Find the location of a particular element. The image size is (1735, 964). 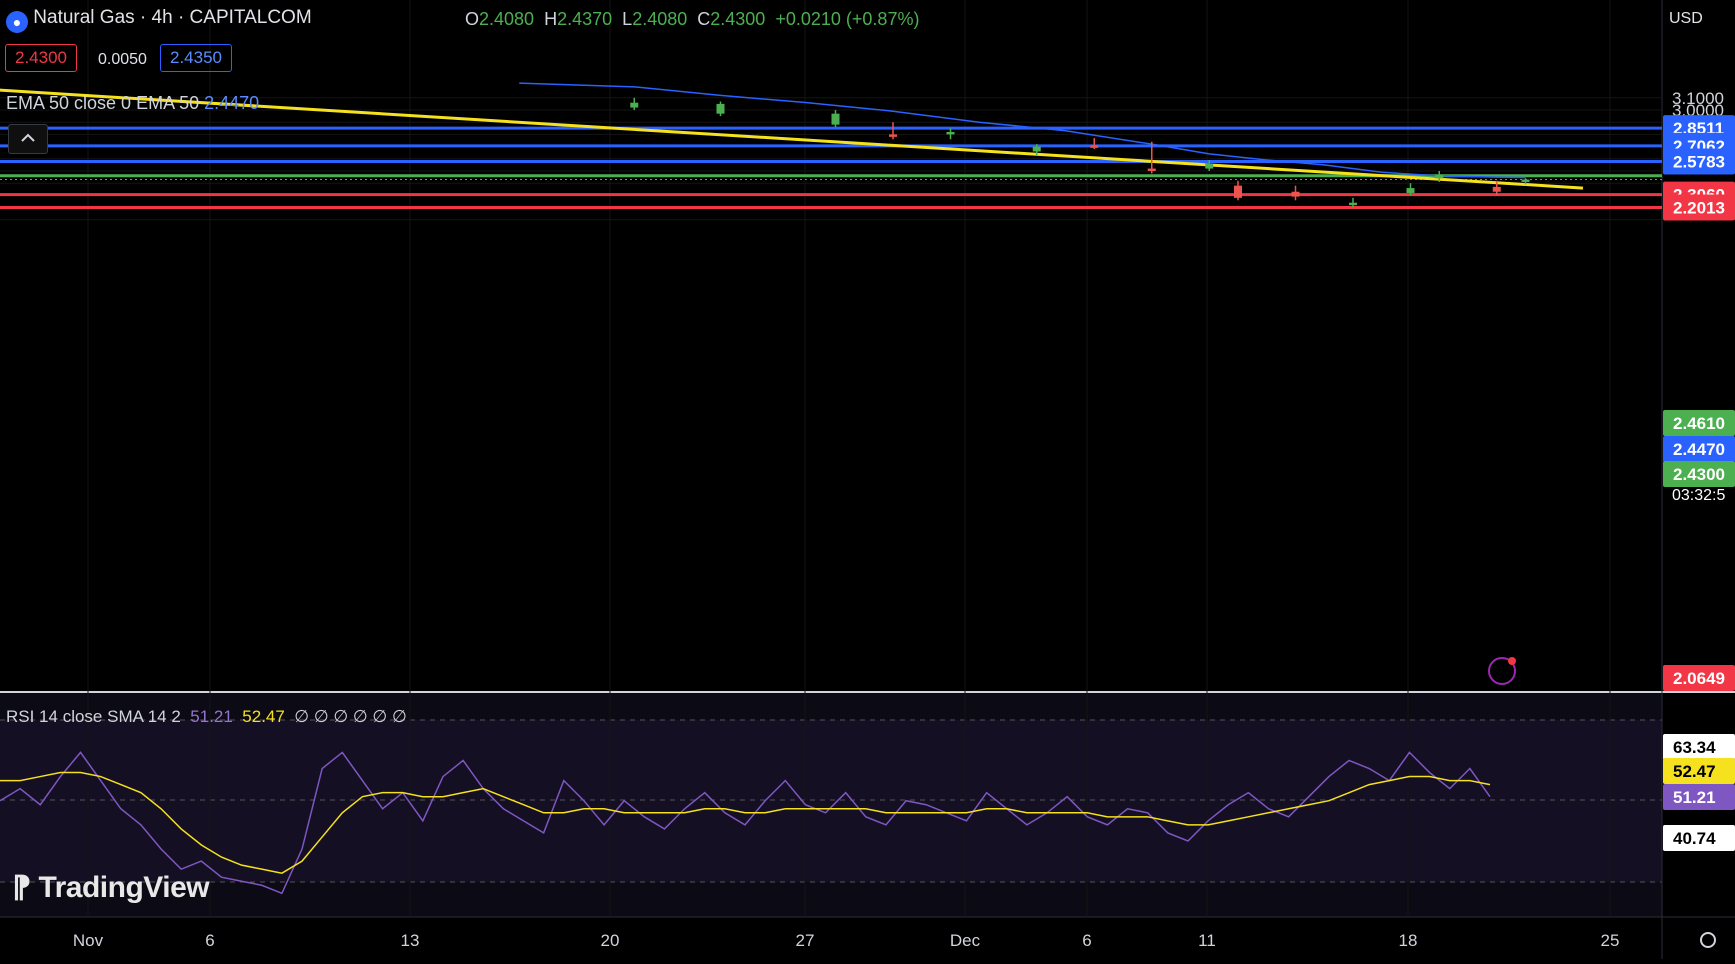

tradingview-logo: ⁋ TradingView is located at coordinates (111, 887).